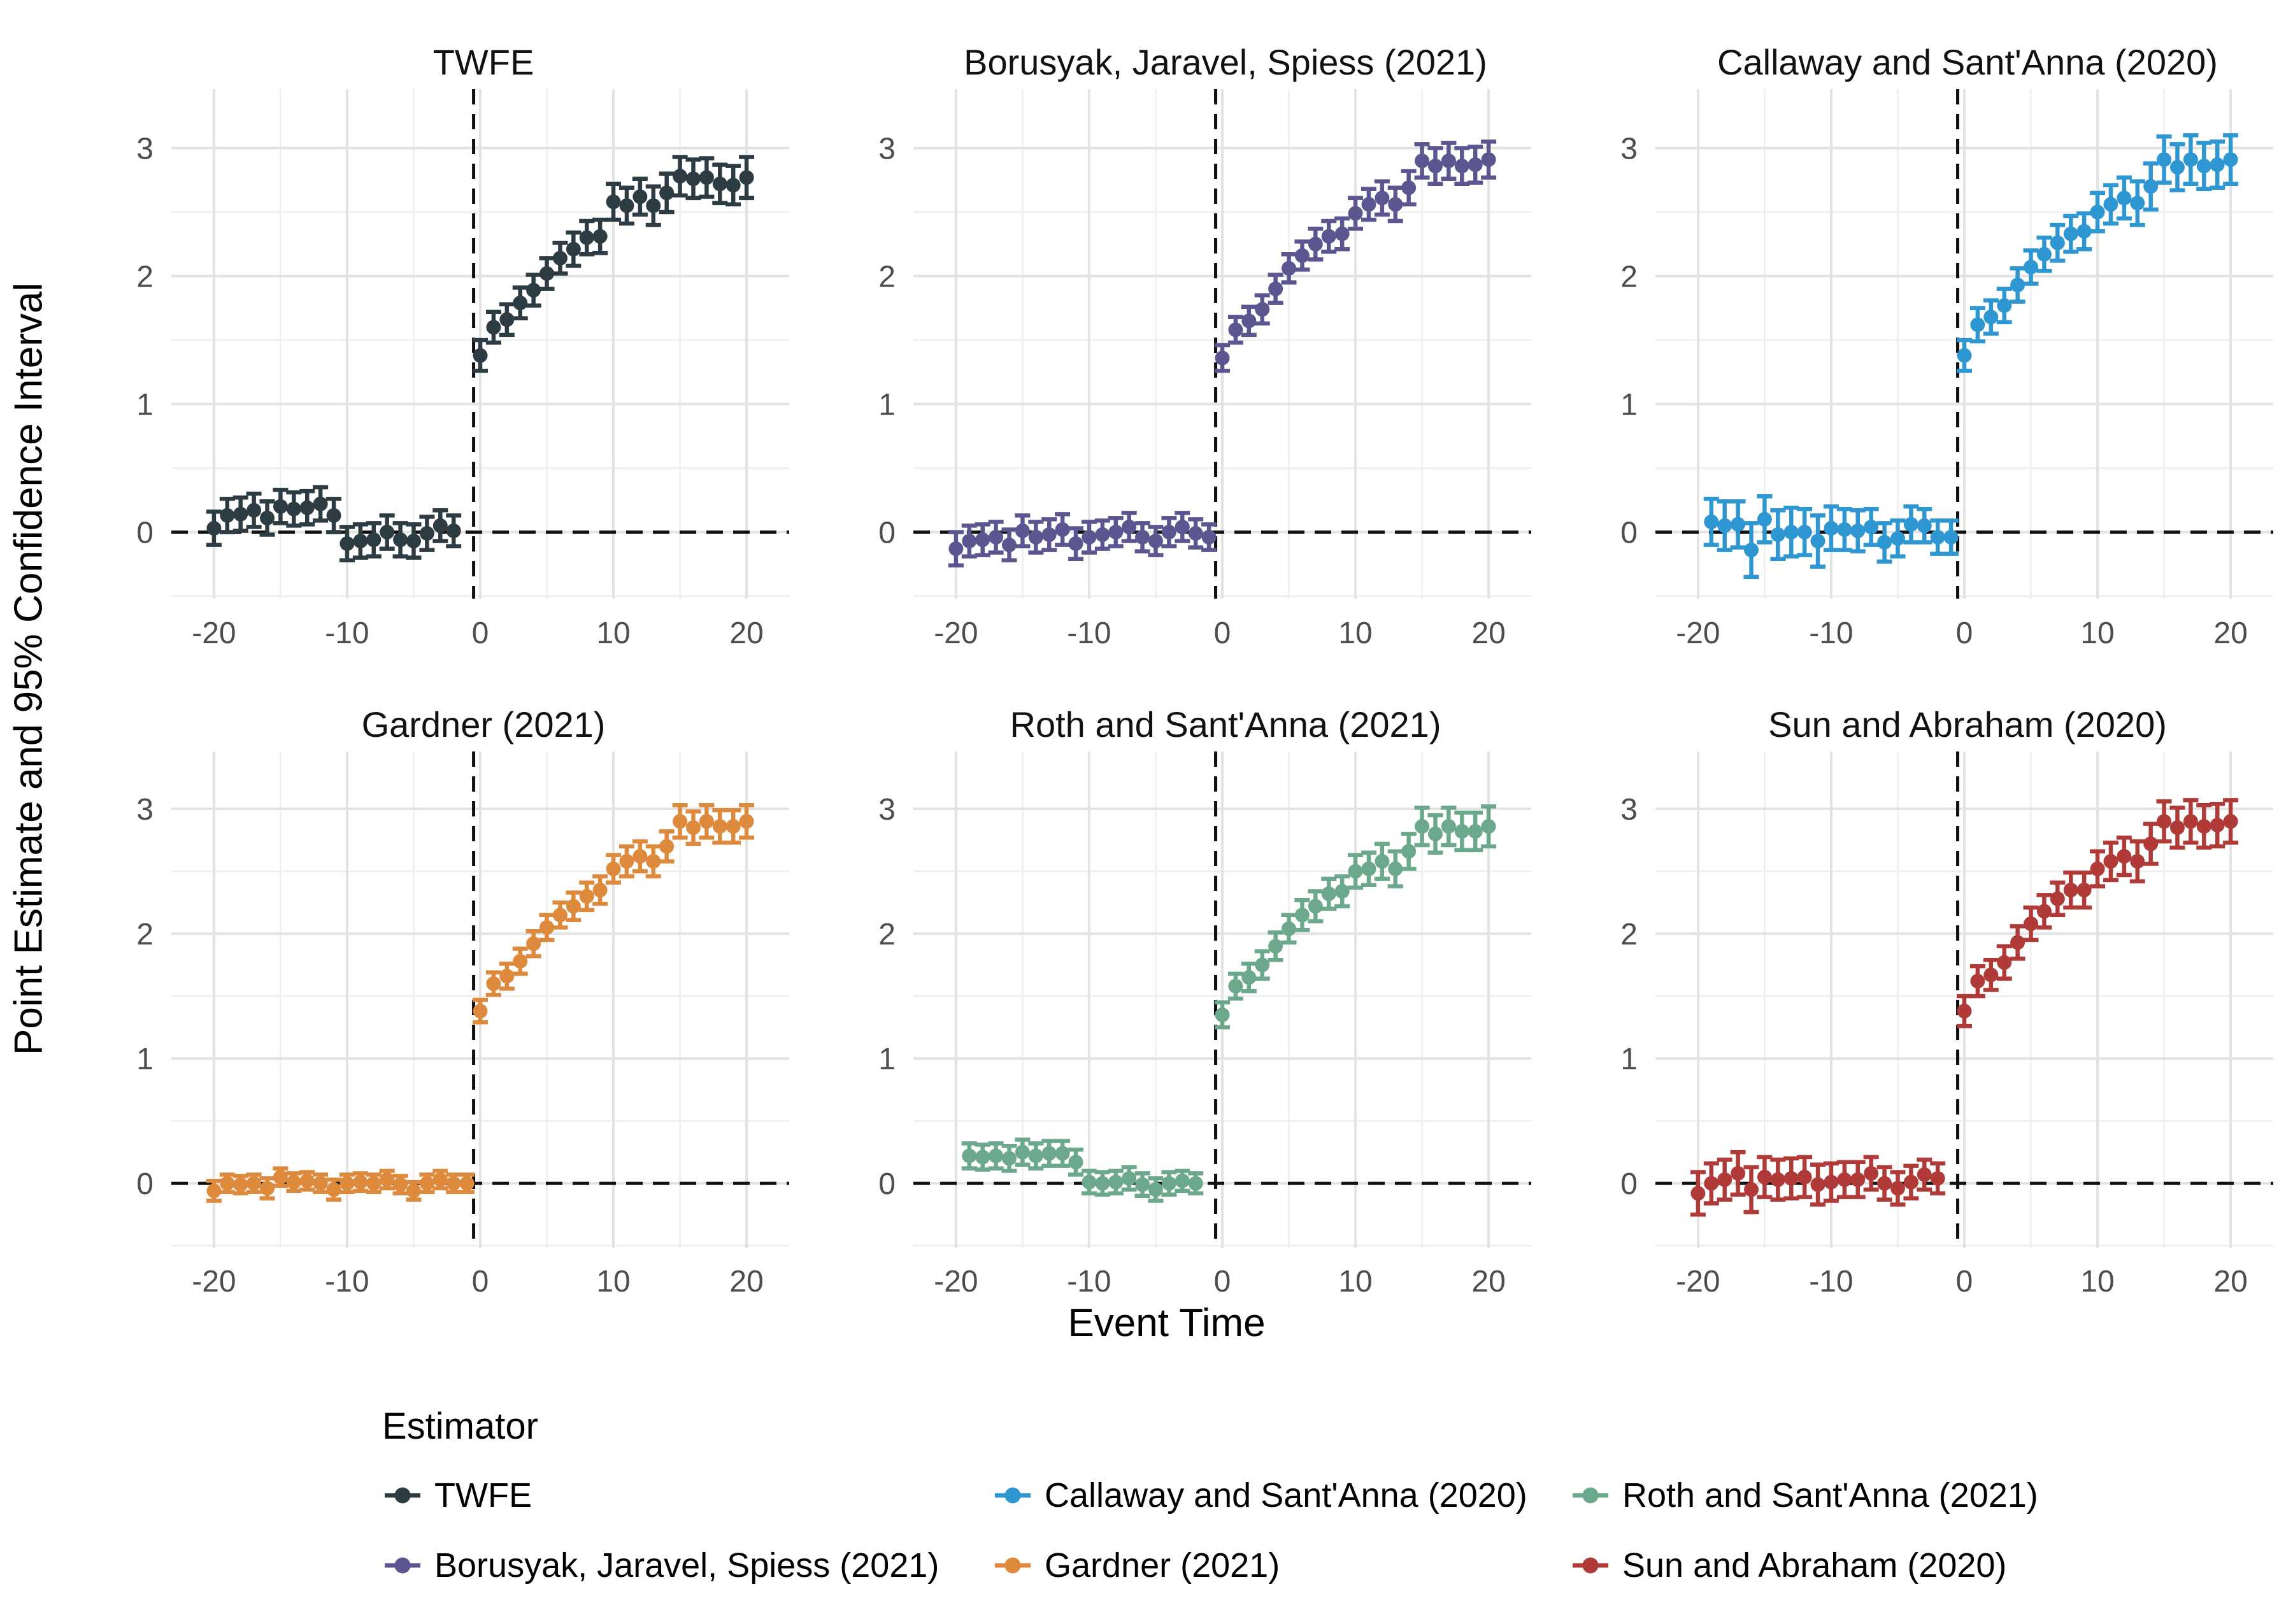  What do you see at coordinates (1967, 62) in the screenshot?
I see `facet-title: Callaway and Sant'Anna (2020)` at bounding box center [1967, 62].